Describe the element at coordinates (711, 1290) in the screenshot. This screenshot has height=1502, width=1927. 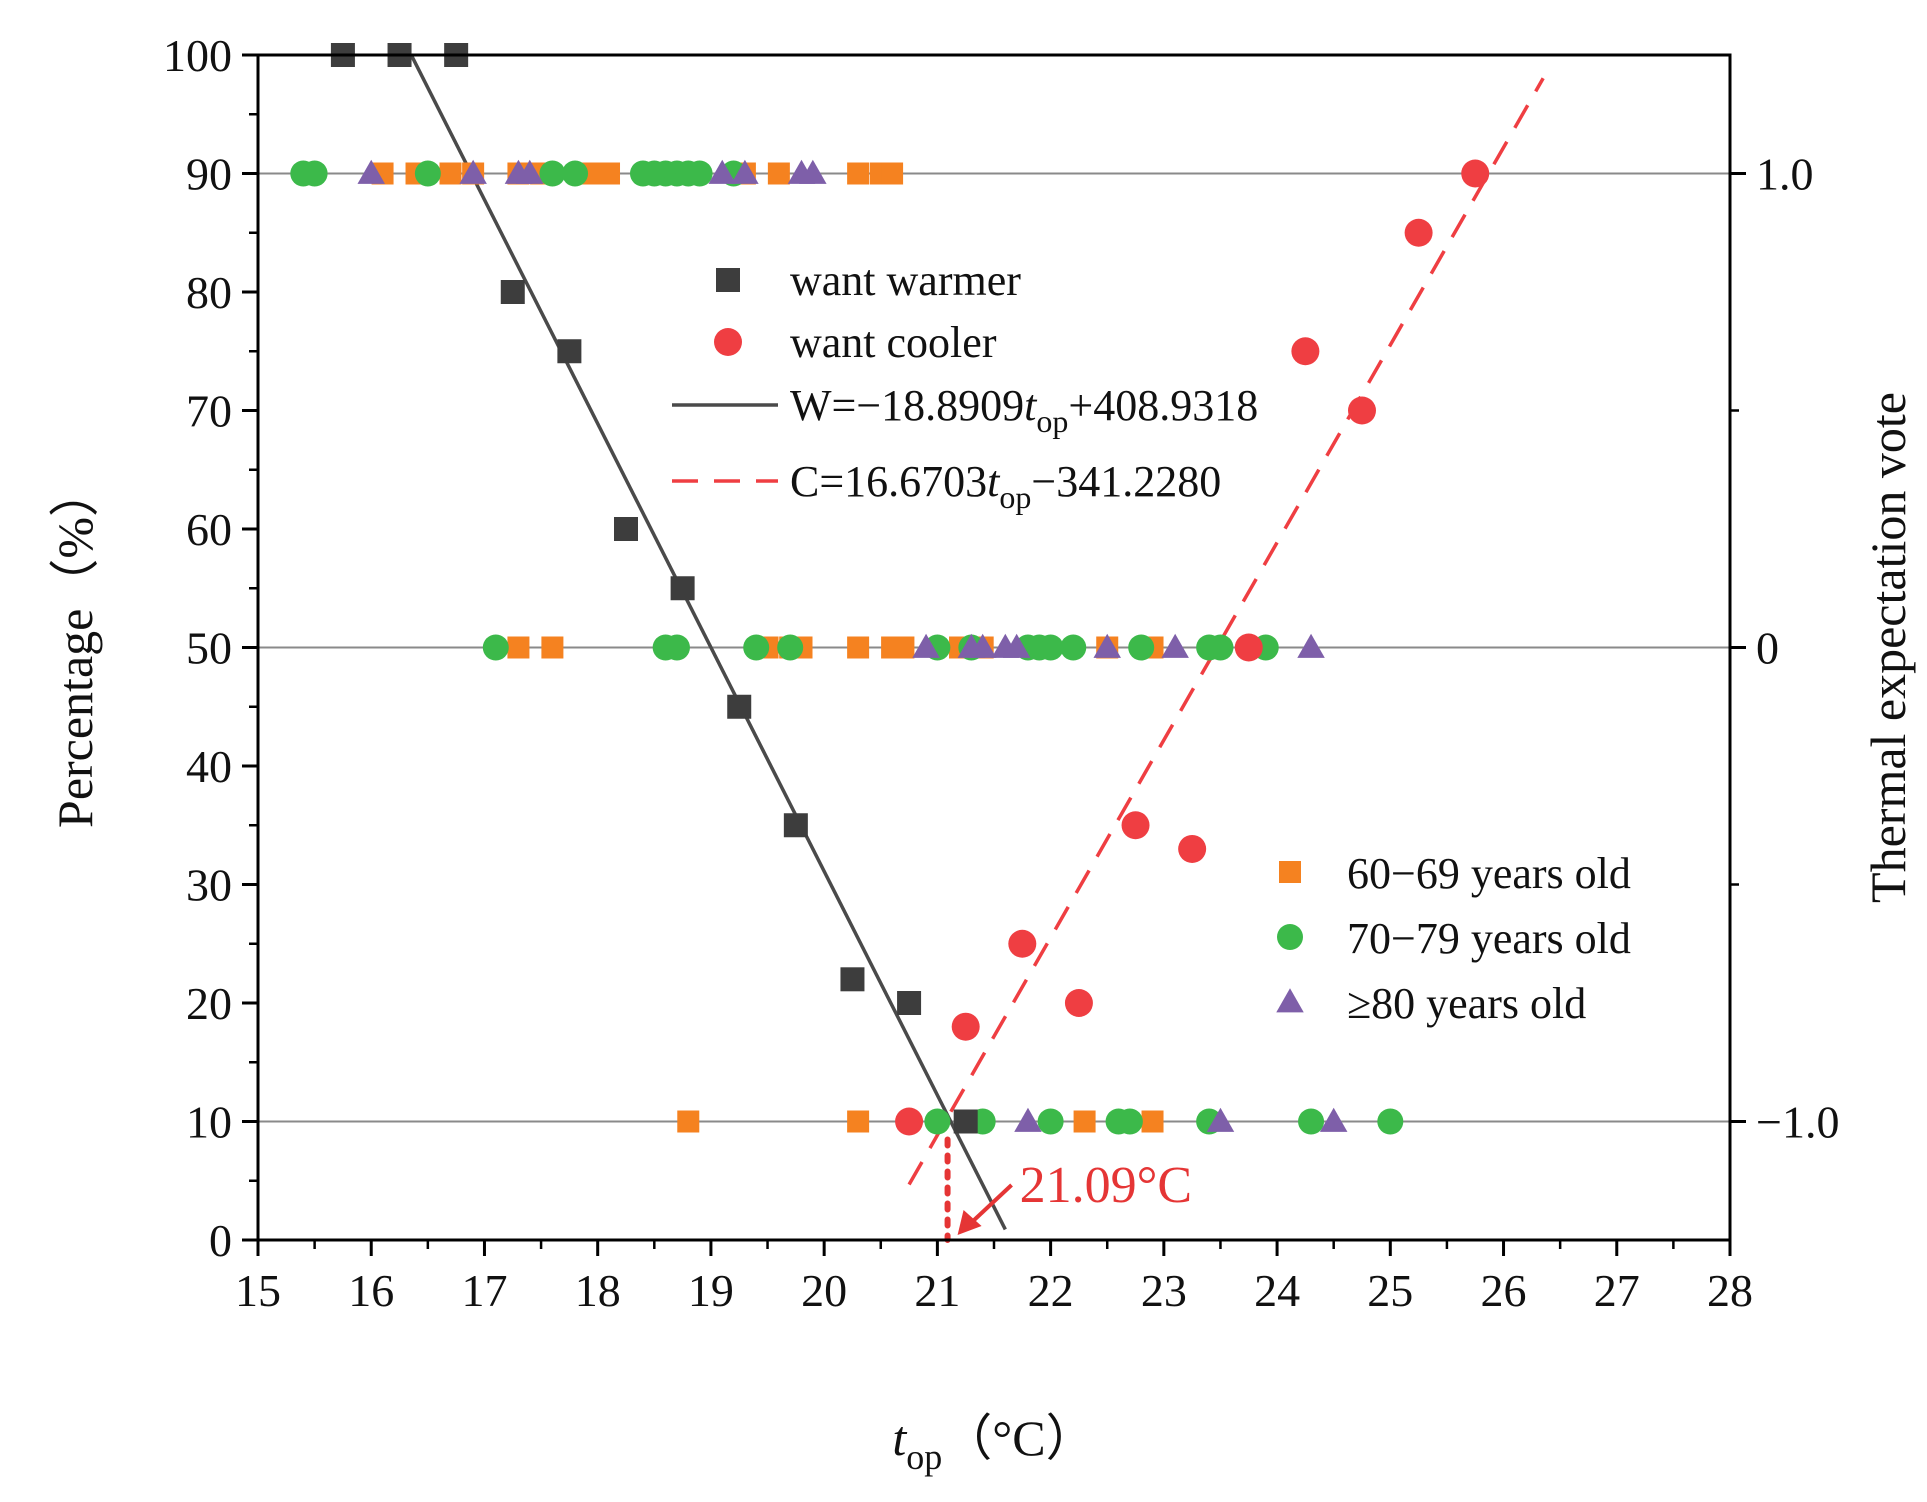
I see `x-tick-label-19: 19` at that location.